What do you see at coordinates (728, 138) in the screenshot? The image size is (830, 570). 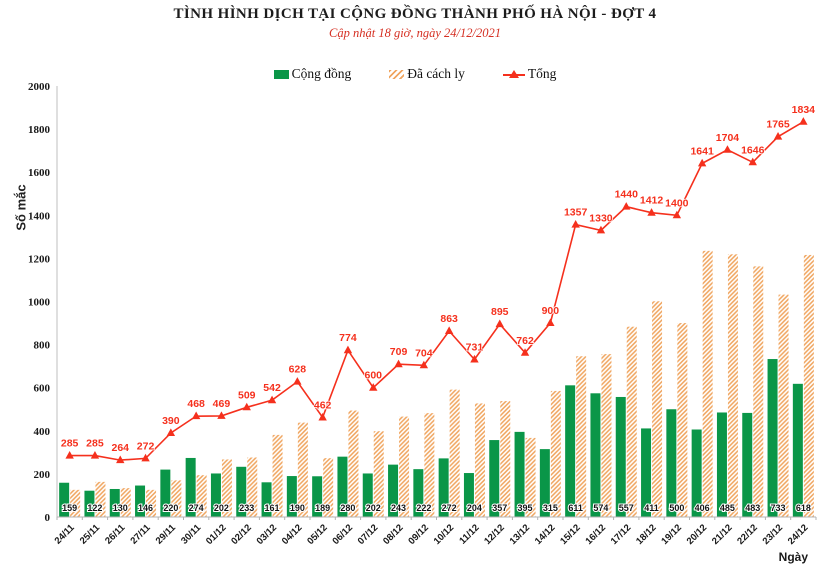 I see `tong-value-label: 1704` at bounding box center [728, 138].